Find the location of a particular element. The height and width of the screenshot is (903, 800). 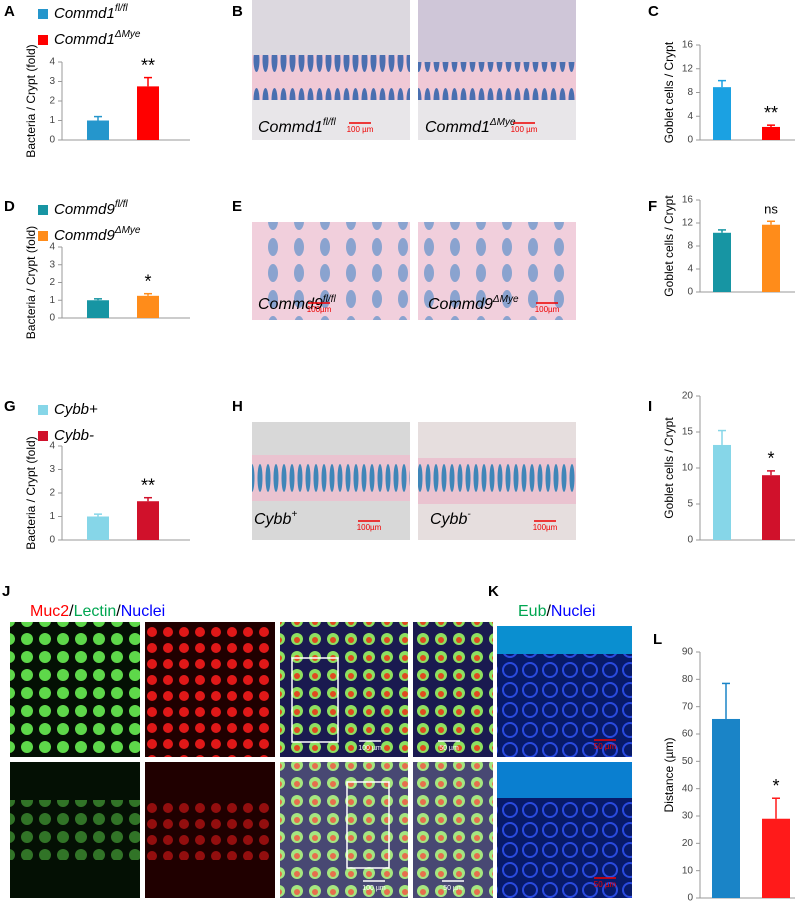

panel-title: Muc2/Lectin/Nuclei is located at coordinates (97, 611).